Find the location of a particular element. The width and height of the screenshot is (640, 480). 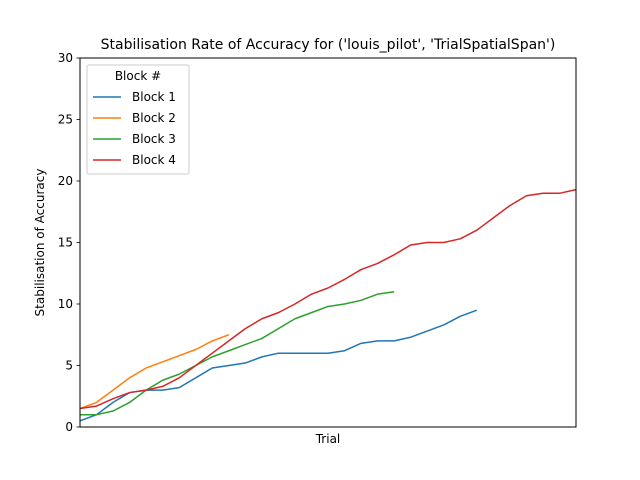

legend-label-block-4: Block 4 is located at coordinates (154, 160).